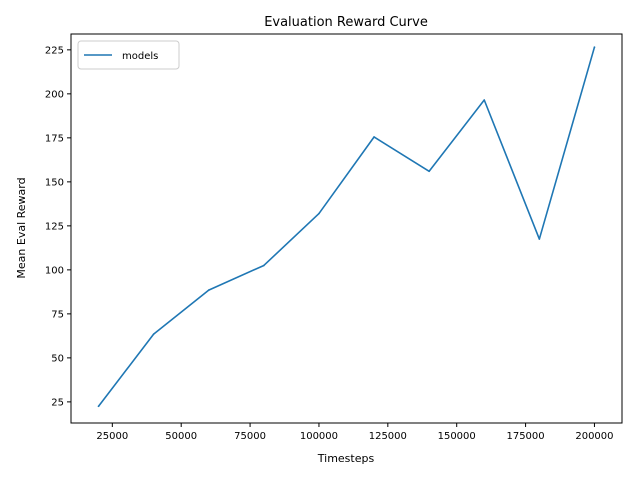 This screenshot has width=640, height=480. I want to click on legend-label-models: models, so click(140, 56).